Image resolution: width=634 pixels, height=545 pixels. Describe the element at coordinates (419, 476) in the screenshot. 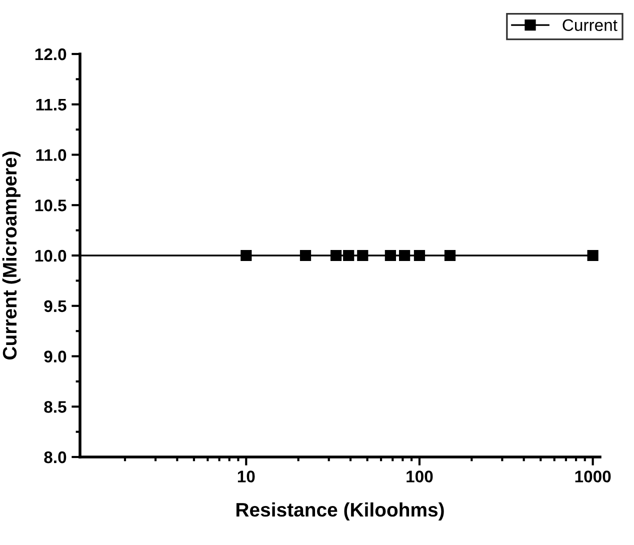

I see `x-tick-label: 100` at that location.